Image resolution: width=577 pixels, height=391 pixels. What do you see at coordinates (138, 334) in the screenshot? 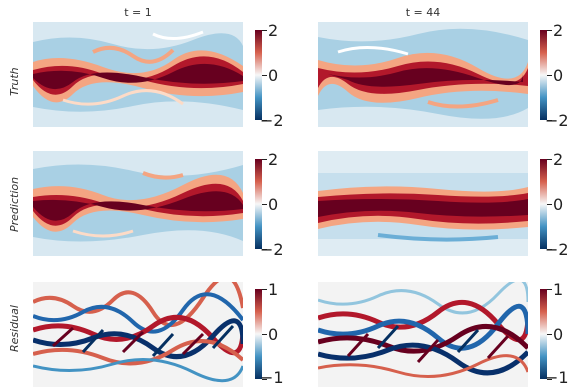
I see `residual-field-t1` at bounding box center [138, 334].